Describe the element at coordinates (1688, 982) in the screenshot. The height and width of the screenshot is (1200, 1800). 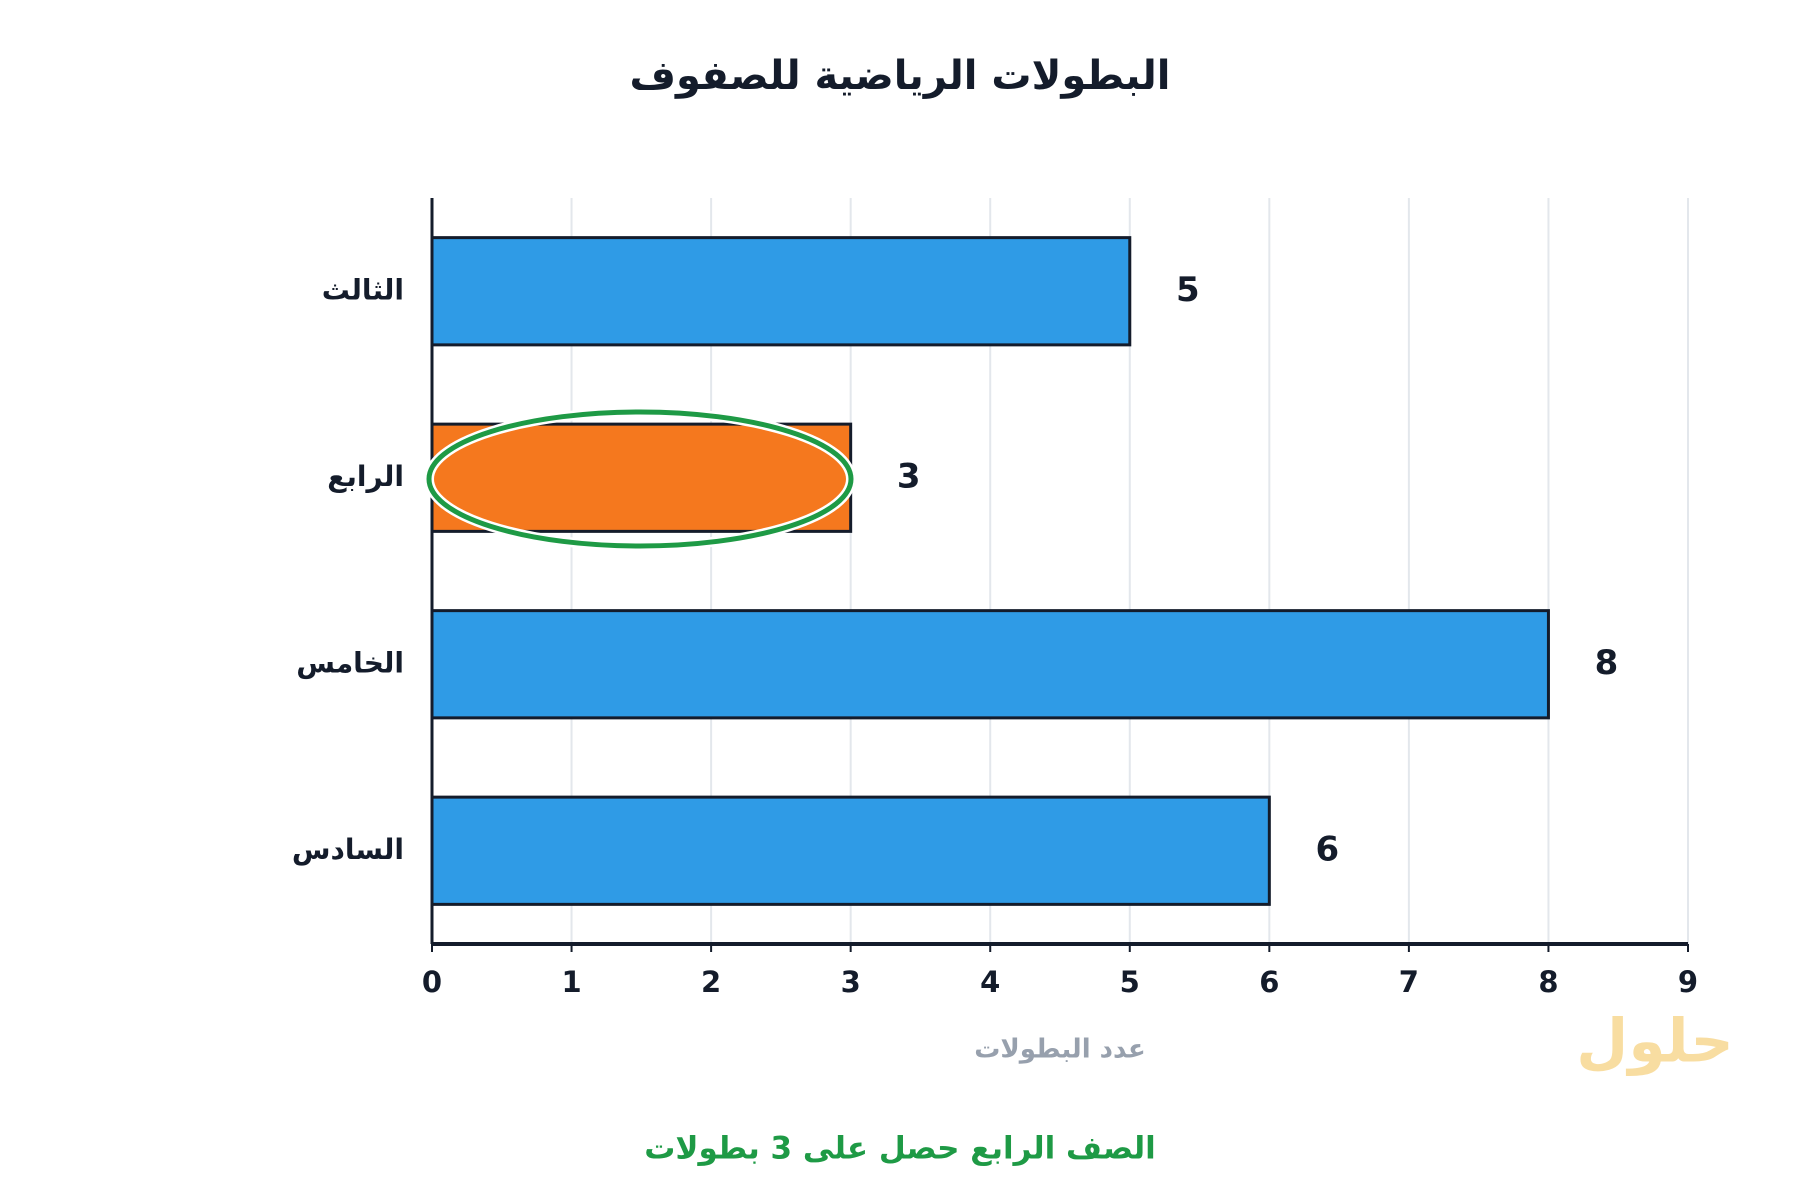
I see `x-tick-label: 9` at that location.